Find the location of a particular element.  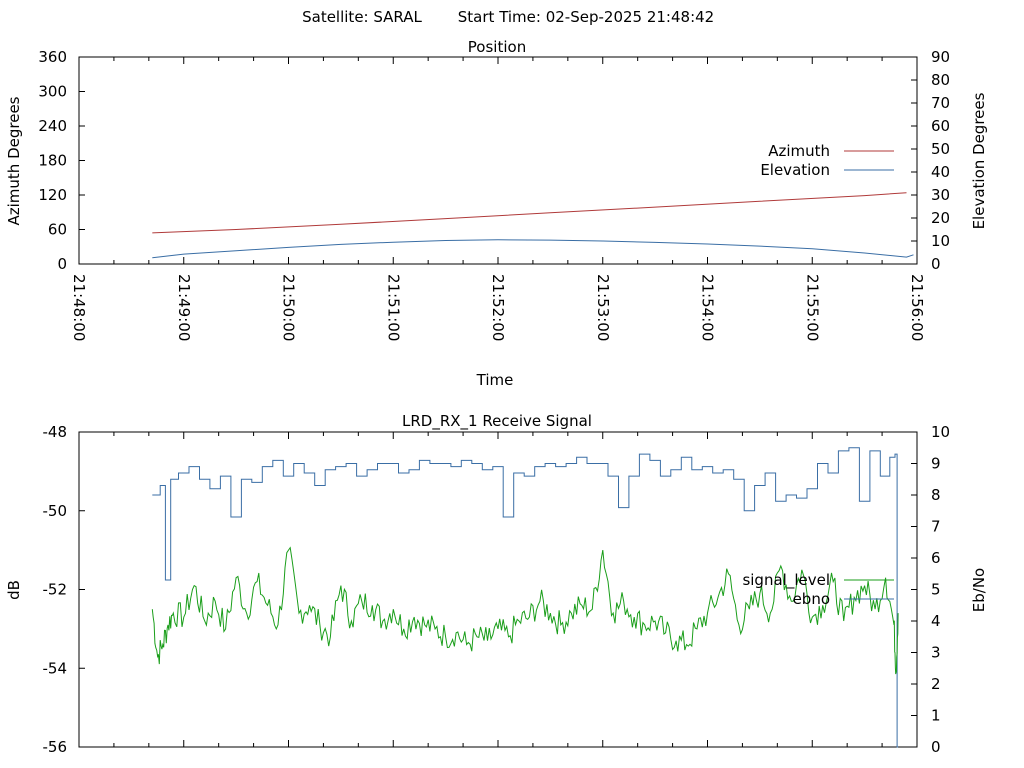

signal-y2-tick-label: 8 is located at coordinates (936, 495).